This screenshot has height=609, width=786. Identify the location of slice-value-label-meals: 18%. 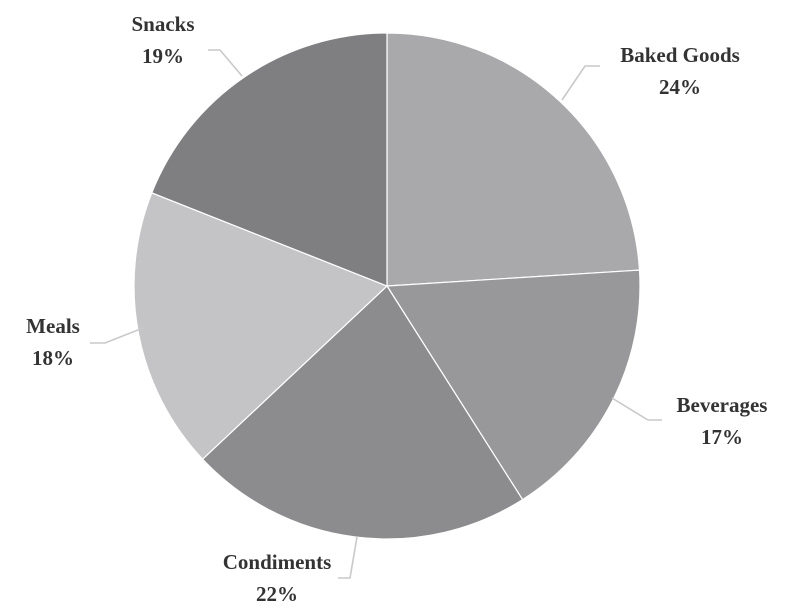
(53, 358).